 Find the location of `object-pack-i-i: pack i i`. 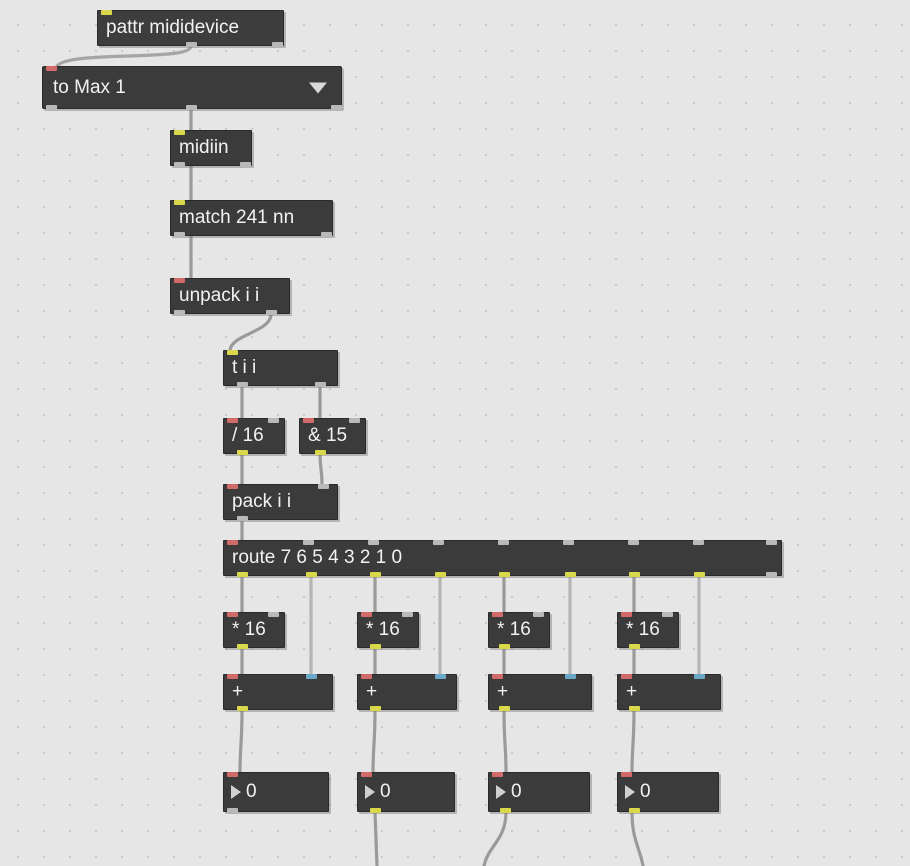

object-pack-i-i: pack i i is located at coordinates (280, 502).